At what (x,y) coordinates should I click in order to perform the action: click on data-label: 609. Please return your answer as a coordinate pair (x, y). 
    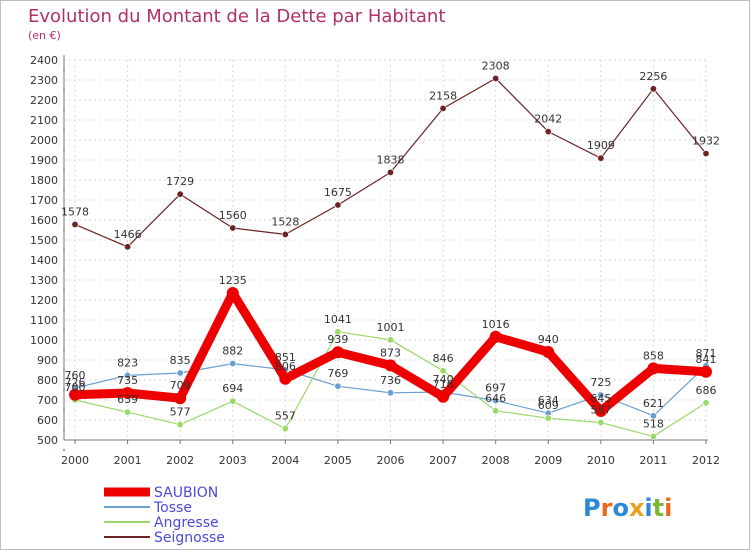
    Looking at the image, I should click on (548, 405).